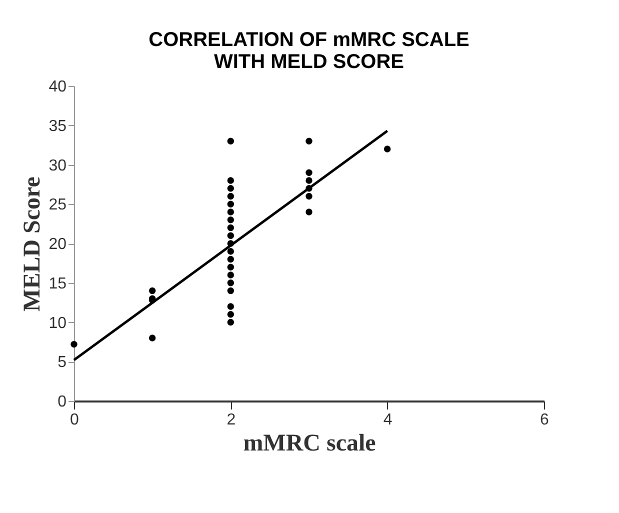  Describe the element at coordinates (57, 87) in the screenshot. I see `y-tick-label: 40` at that location.